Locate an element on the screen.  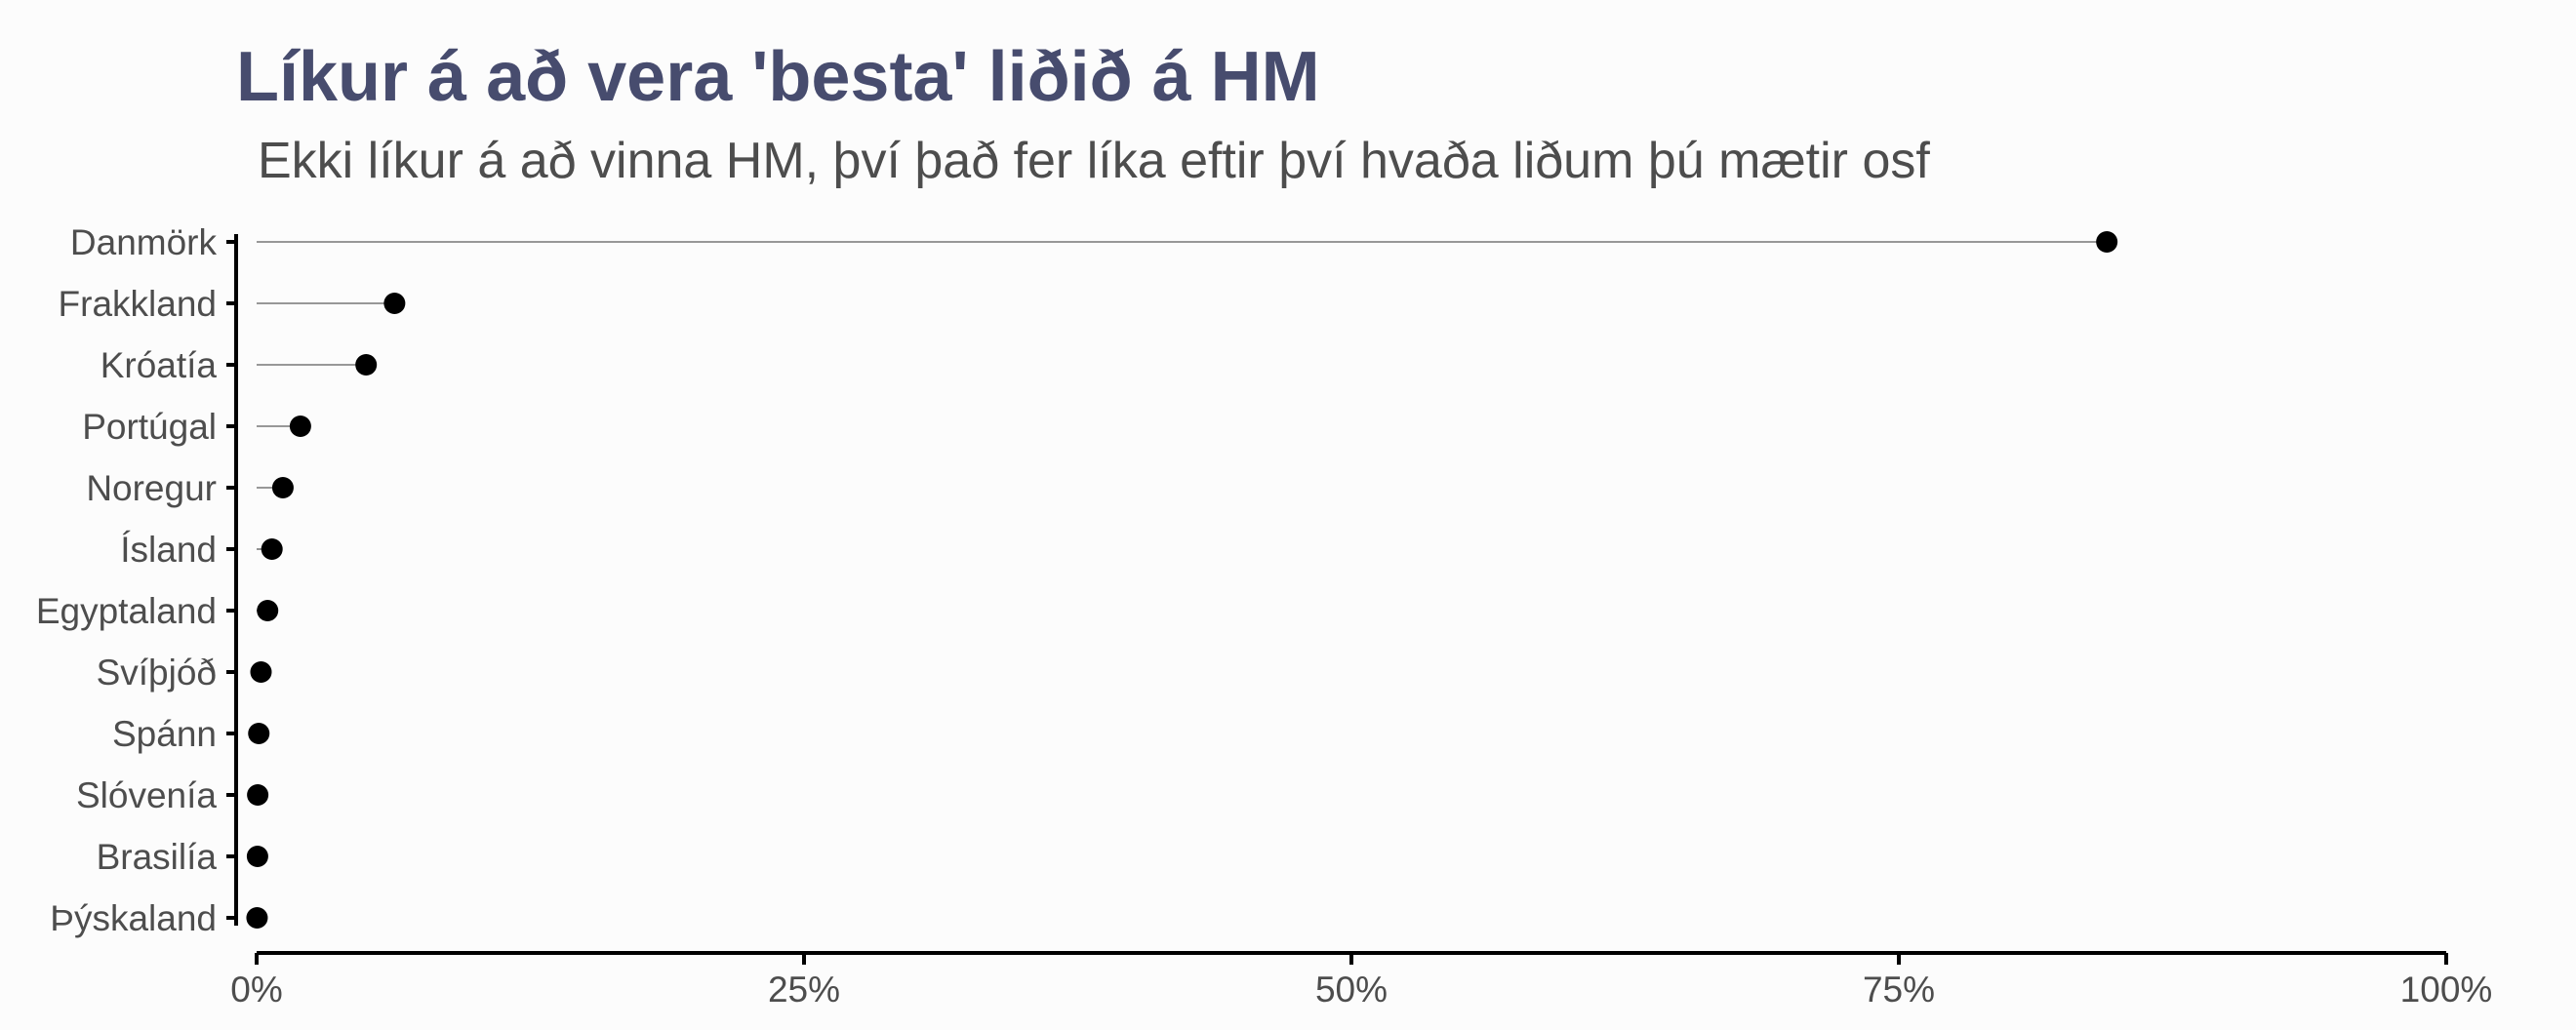
chart-title: Líkur á að vera 'besta' liðið á HM is located at coordinates (778, 77).